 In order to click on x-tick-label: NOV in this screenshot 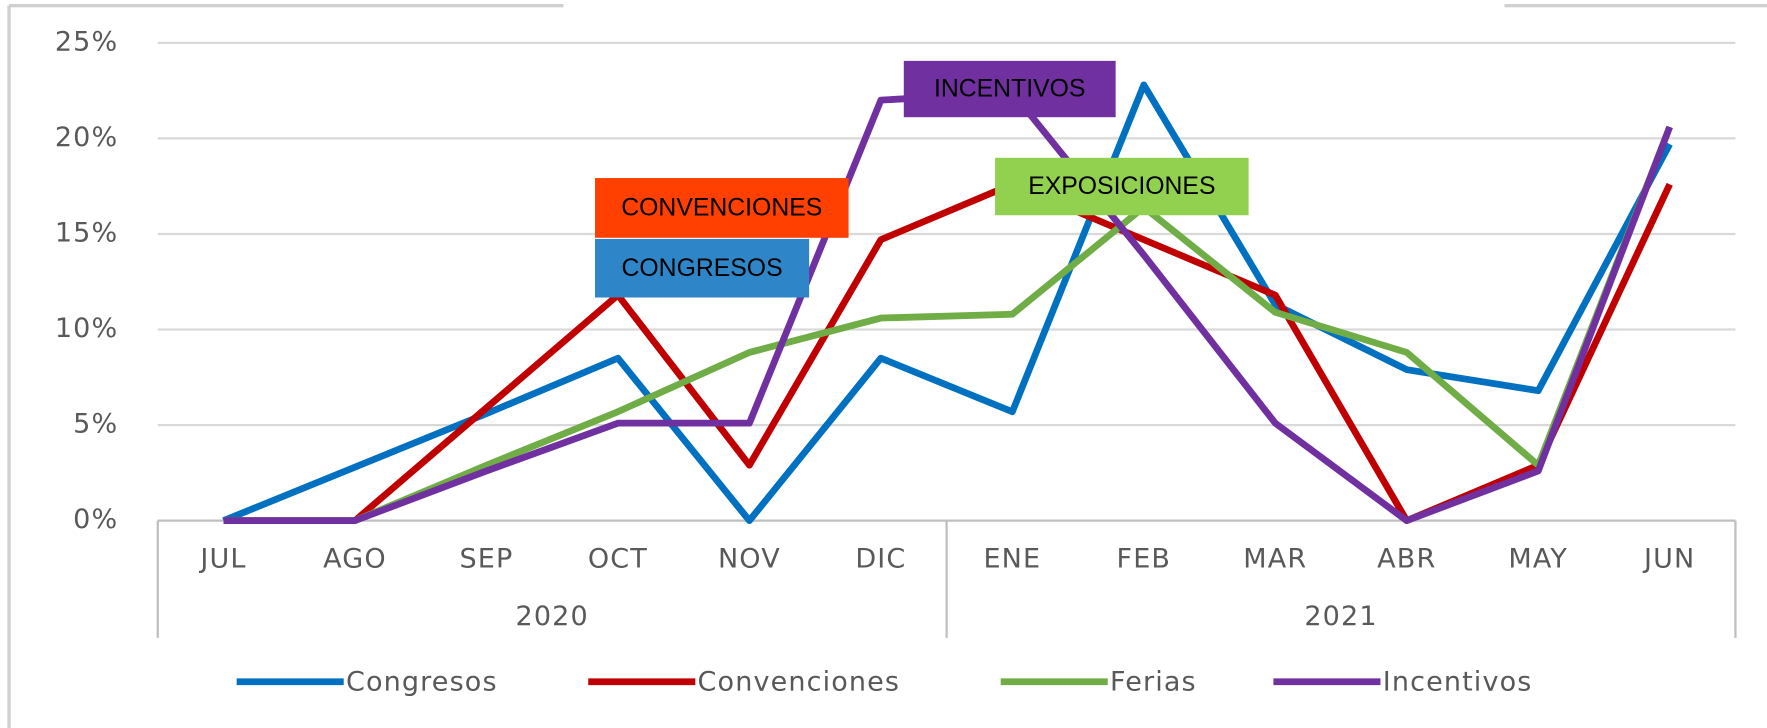, I will do `click(749, 559)`.